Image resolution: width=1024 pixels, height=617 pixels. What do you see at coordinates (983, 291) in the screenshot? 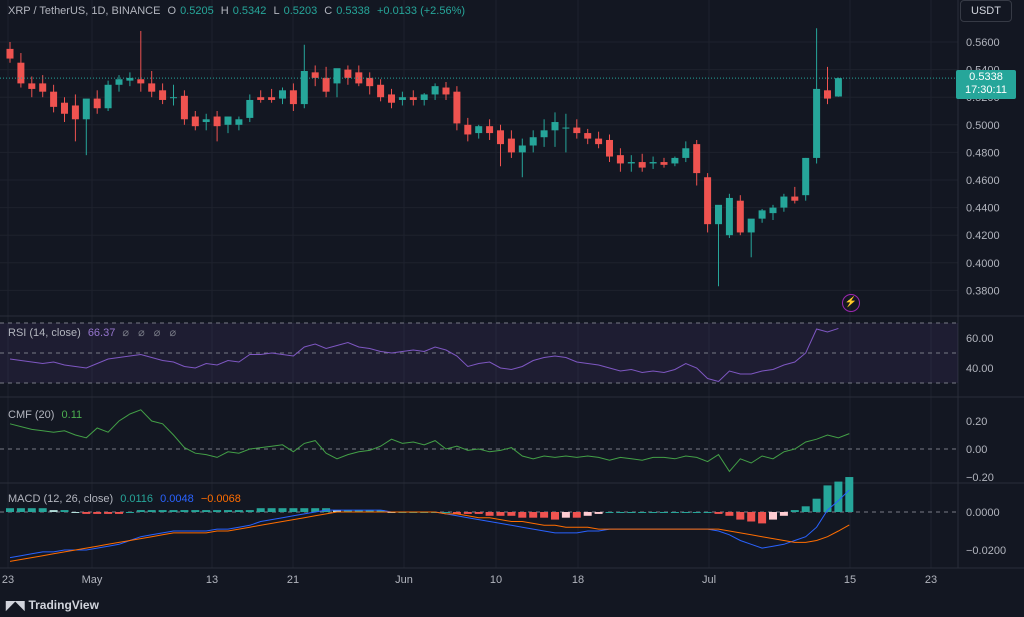
I see `price-tick-label: 0.3800` at bounding box center [983, 291].